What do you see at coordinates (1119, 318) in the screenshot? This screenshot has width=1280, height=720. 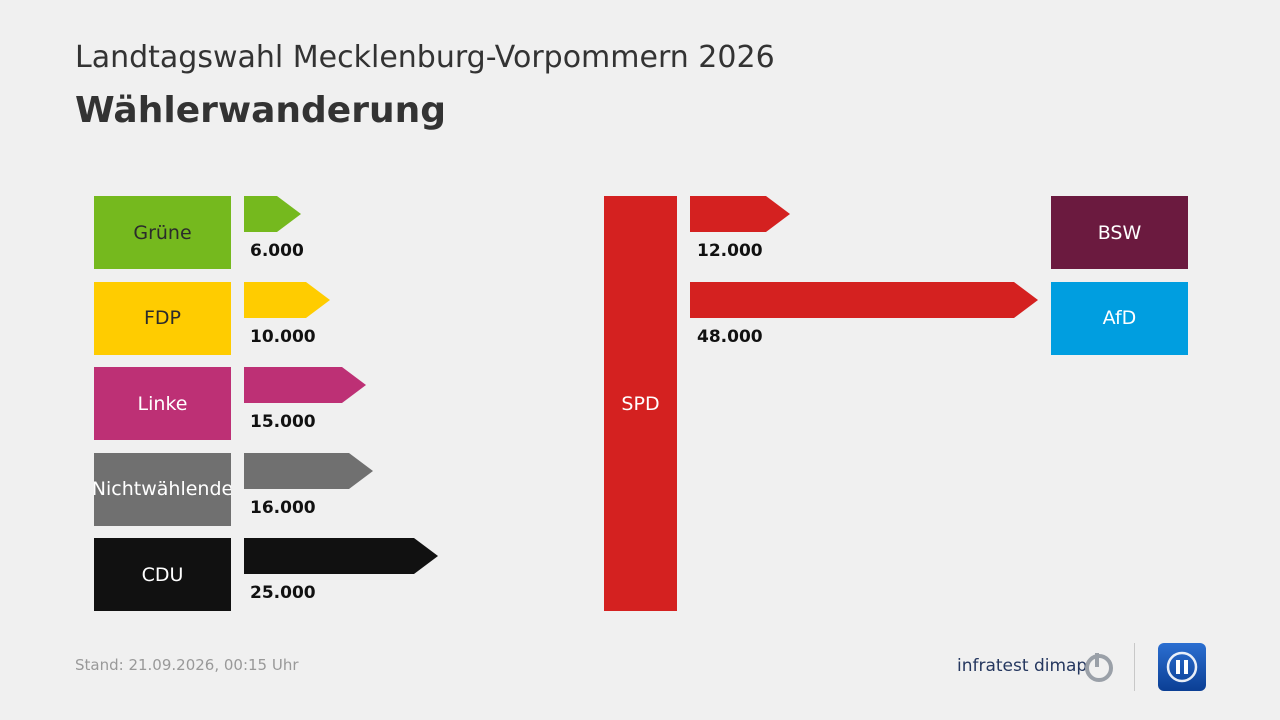 I see `party-box-afd: AfD` at bounding box center [1119, 318].